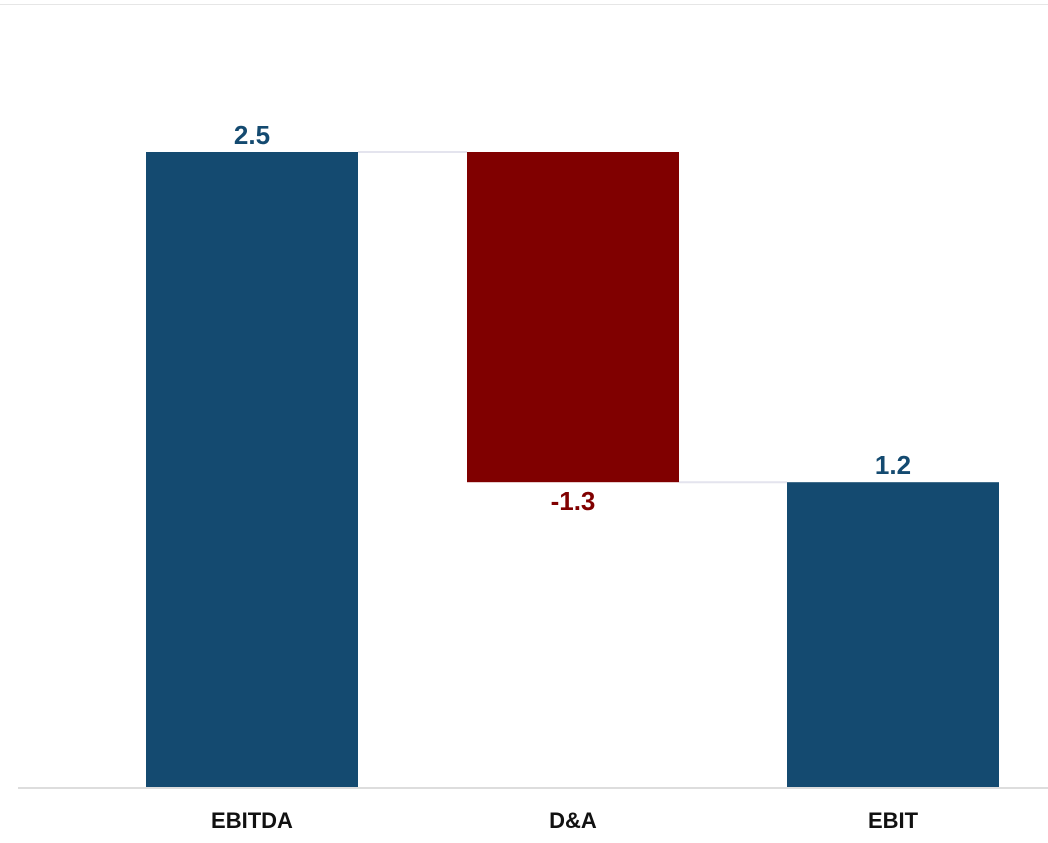 This screenshot has width=1048, height=843. Describe the element at coordinates (573, 820) in the screenshot. I see `x-tick-label: D&A` at that location.